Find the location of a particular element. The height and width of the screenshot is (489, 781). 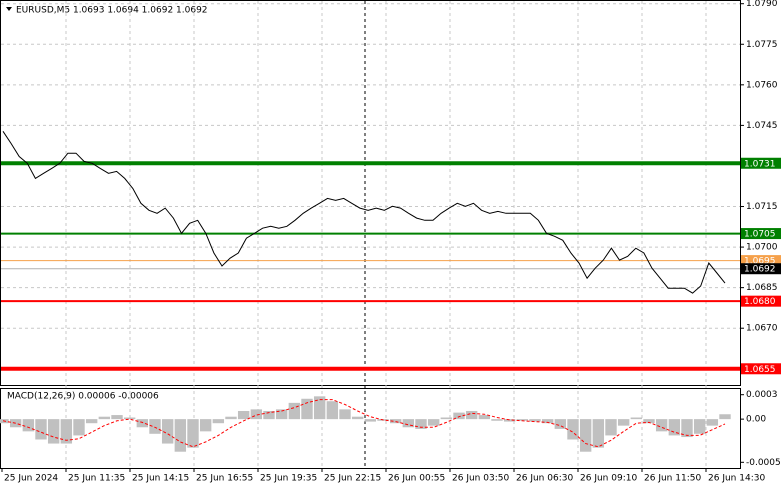

chart-title: EURUSD,M5 1.0693 1.0694 1.0692 1.0692 is located at coordinates (112, 11).